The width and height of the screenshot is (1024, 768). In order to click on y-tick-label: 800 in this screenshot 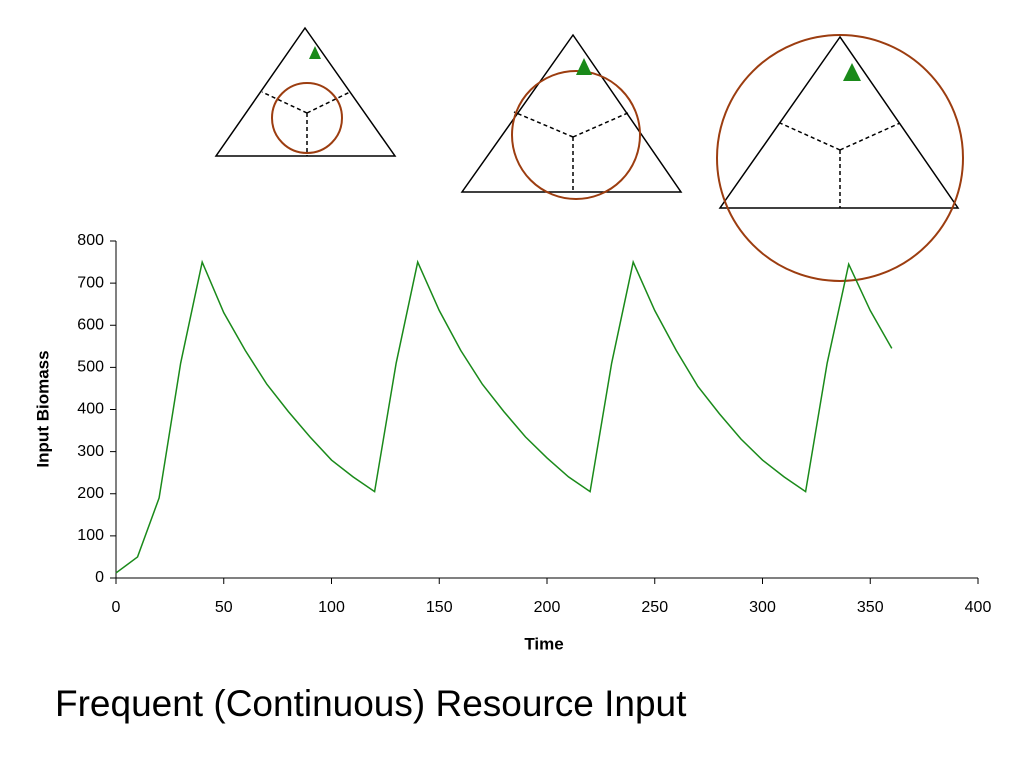, I will do `click(90, 240)`.